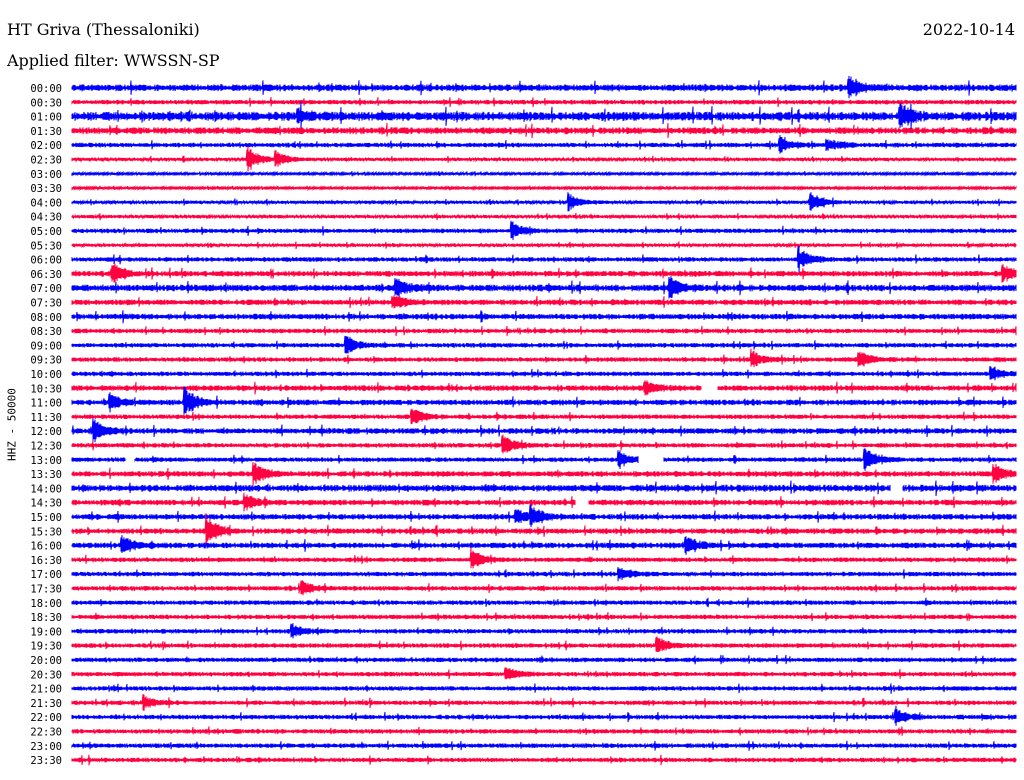 The image size is (1024, 780). Describe the element at coordinates (544, 644) in the screenshot. I see `trace-1930` at that location.